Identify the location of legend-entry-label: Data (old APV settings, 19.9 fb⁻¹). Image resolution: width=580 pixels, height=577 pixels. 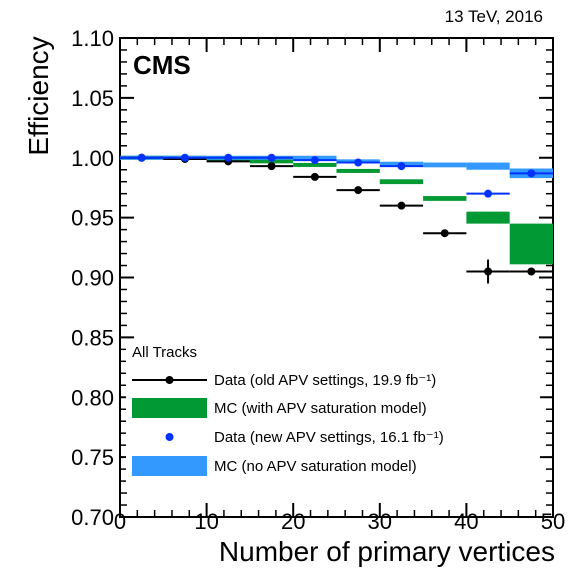
(325, 380).